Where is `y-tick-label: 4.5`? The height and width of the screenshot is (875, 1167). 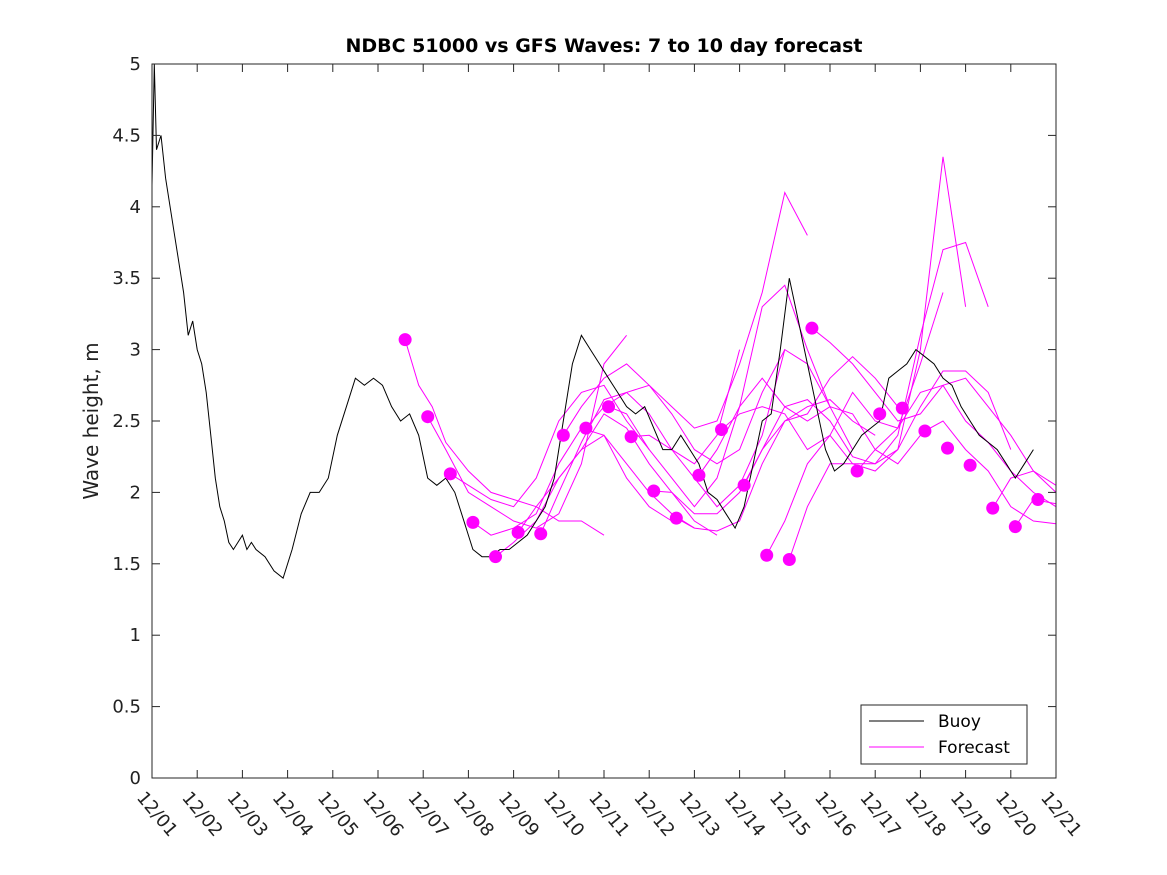
y-tick-label: 4.5 is located at coordinates (126, 135).